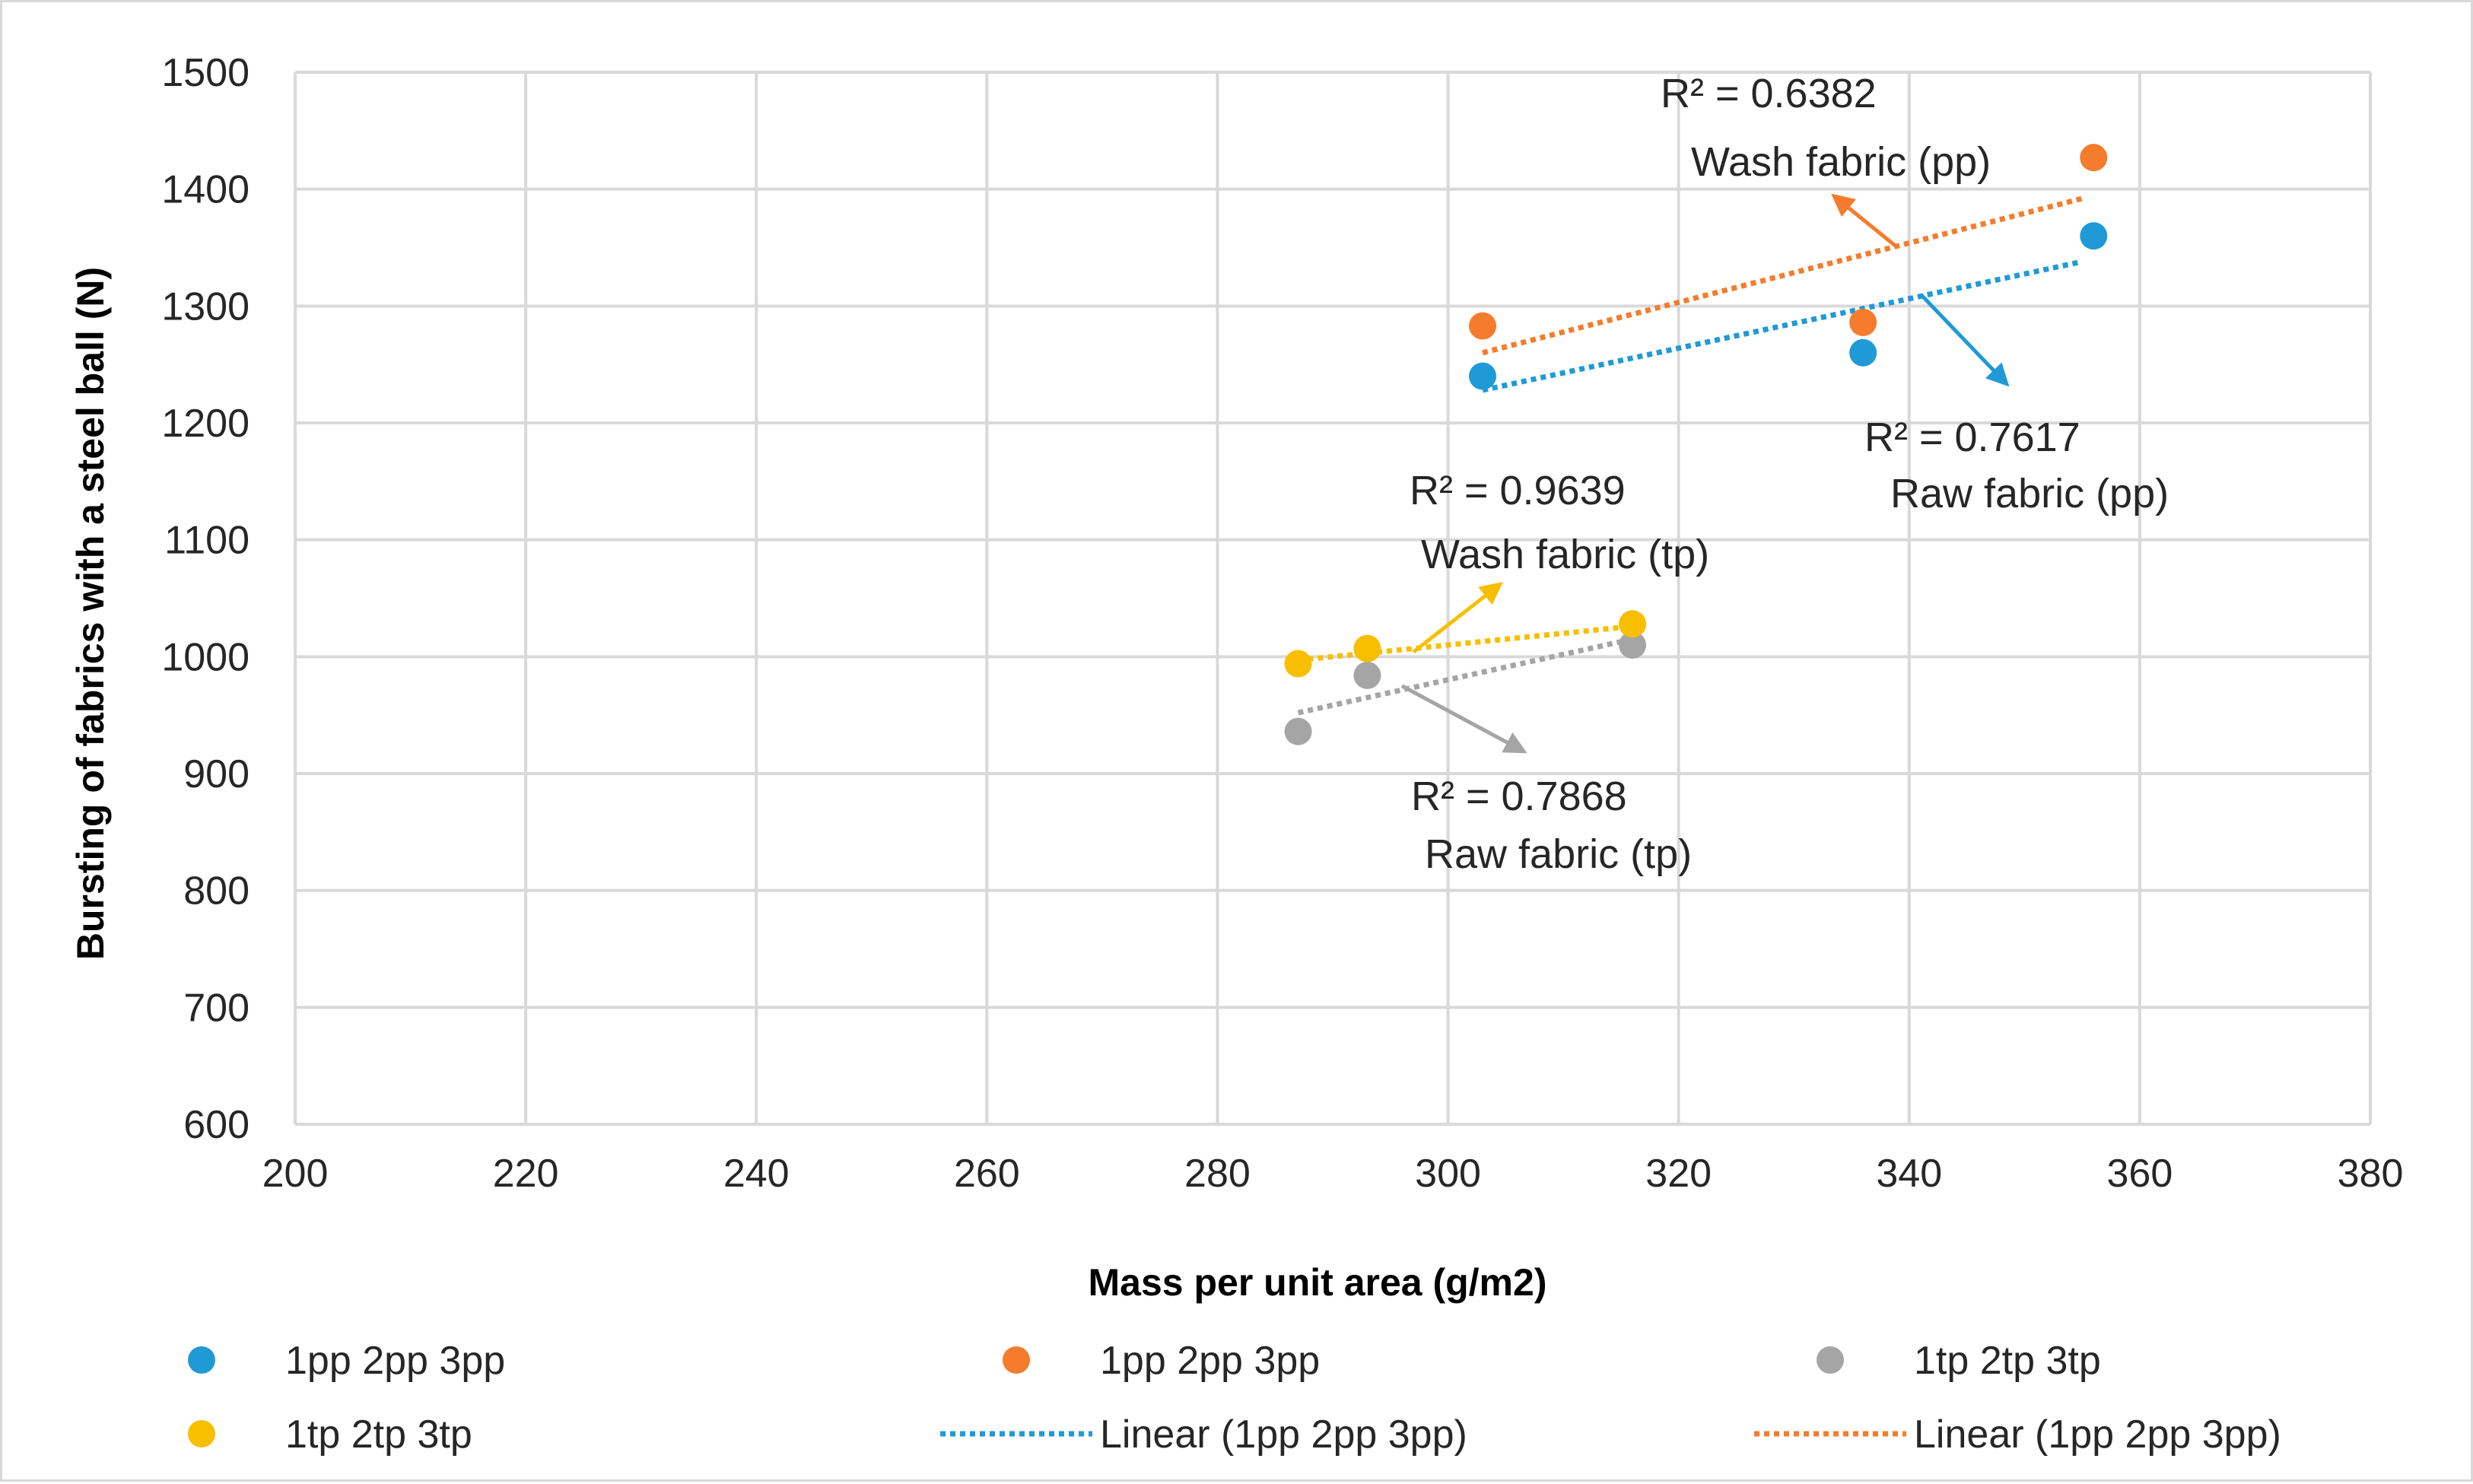 The height and width of the screenshot is (1484, 2473). I want to click on annotation-r2: R² = 0.7617, so click(1972, 437).